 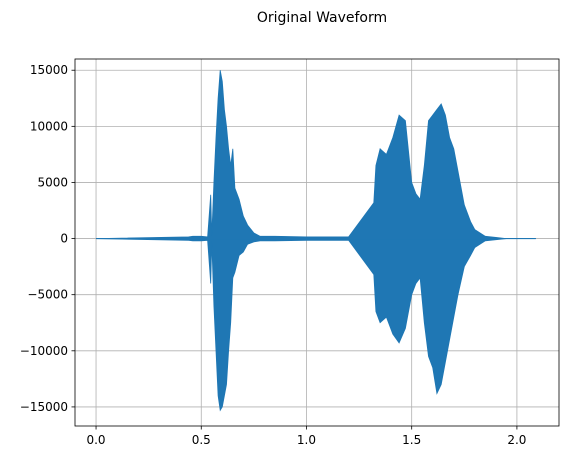 I want to click on y-axis-ticks: 15000 10000 5000 0 −5000 −10000 −15000, so click(x=47, y=238).